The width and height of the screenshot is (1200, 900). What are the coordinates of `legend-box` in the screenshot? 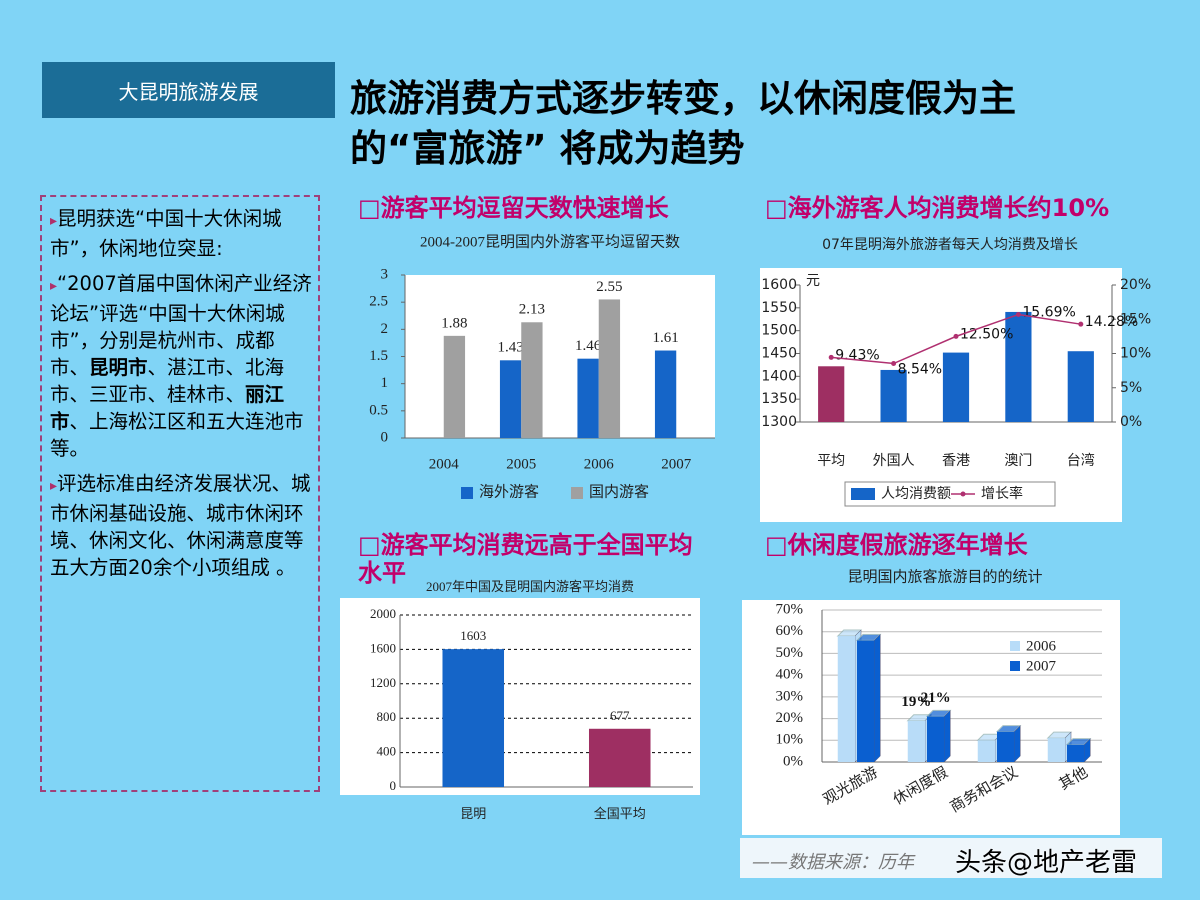 It's located at (950, 494).